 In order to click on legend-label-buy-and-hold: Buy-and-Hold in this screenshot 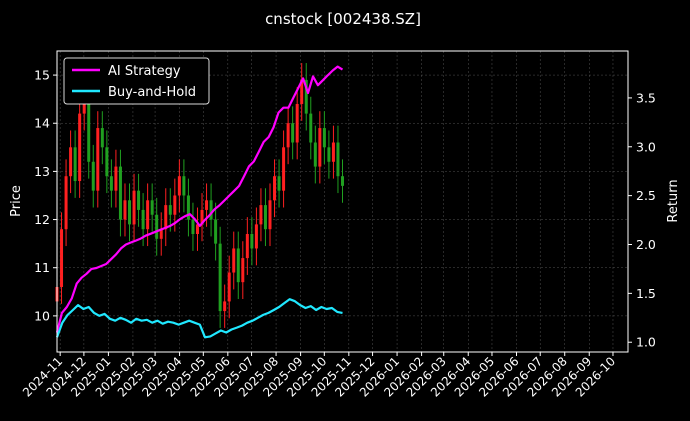, I will do `click(152, 92)`.